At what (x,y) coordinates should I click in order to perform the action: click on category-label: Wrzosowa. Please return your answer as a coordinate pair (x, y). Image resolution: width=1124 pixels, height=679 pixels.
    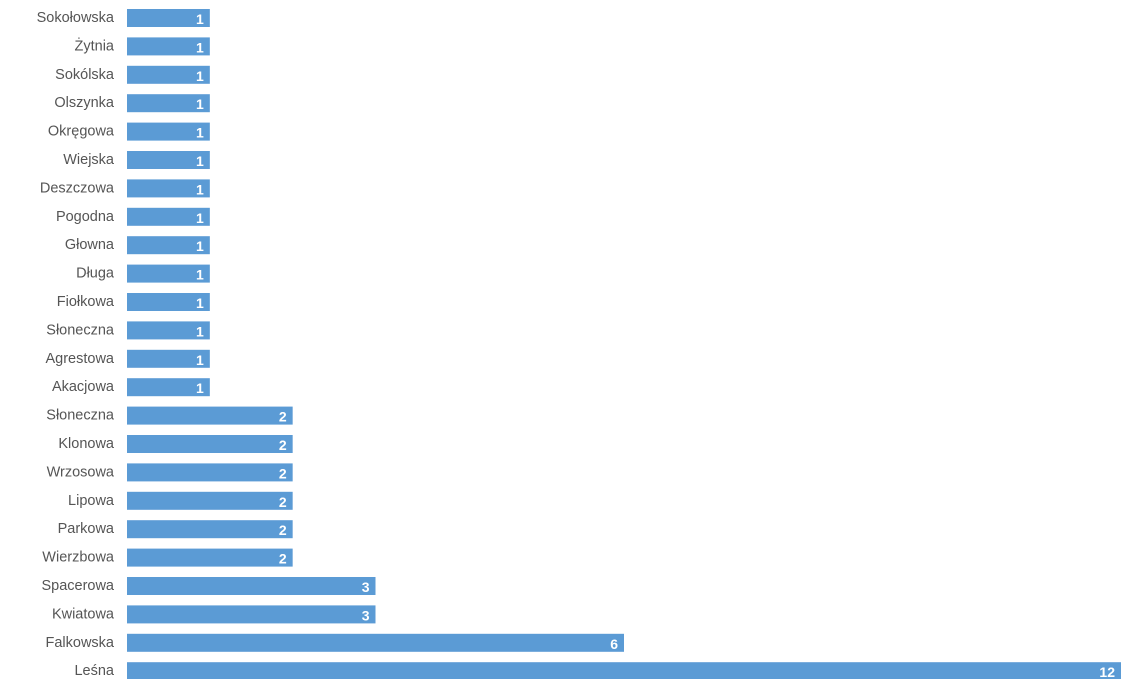
    Looking at the image, I should click on (81, 472).